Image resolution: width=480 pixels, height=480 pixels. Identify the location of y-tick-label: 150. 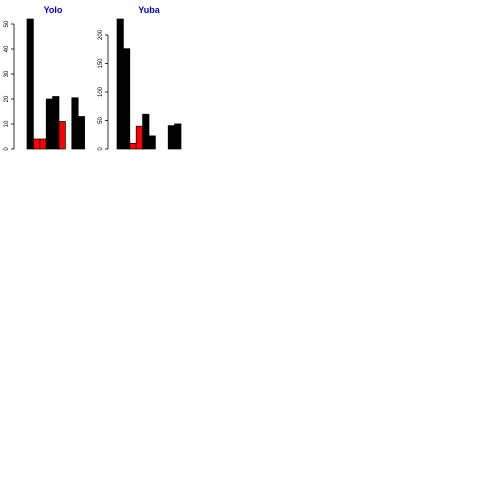
(101, 63).